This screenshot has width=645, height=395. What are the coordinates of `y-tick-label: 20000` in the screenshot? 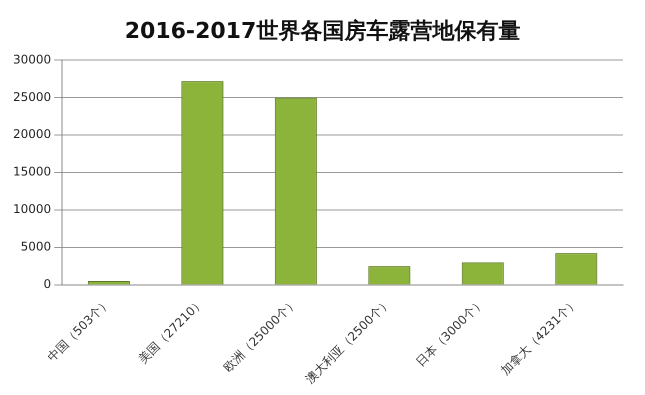 It's located at (32, 134).